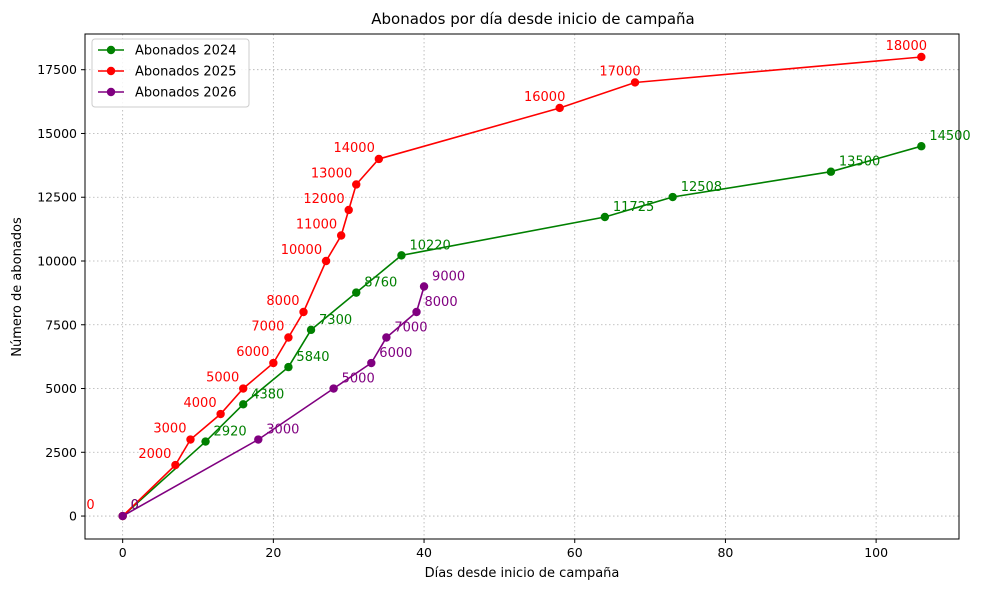 The width and height of the screenshot is (987, 590). What do you see at coordinates (429, 245) in the screenshot?
I see `data-label-1: 10220` at bounding box center [429, 245].